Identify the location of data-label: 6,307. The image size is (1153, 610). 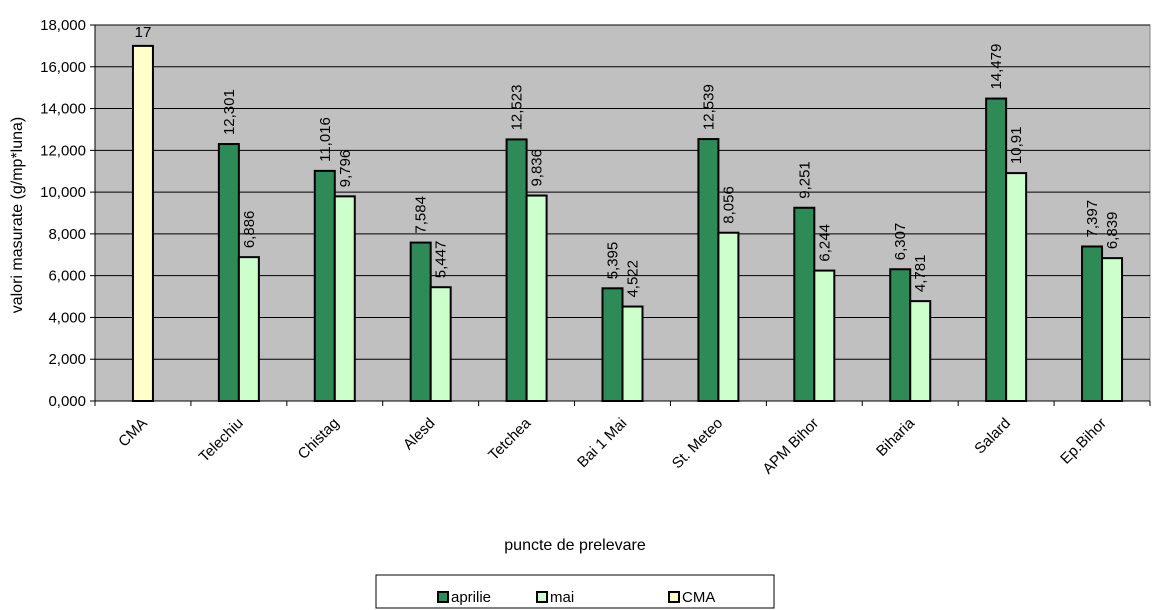
(900, 242).